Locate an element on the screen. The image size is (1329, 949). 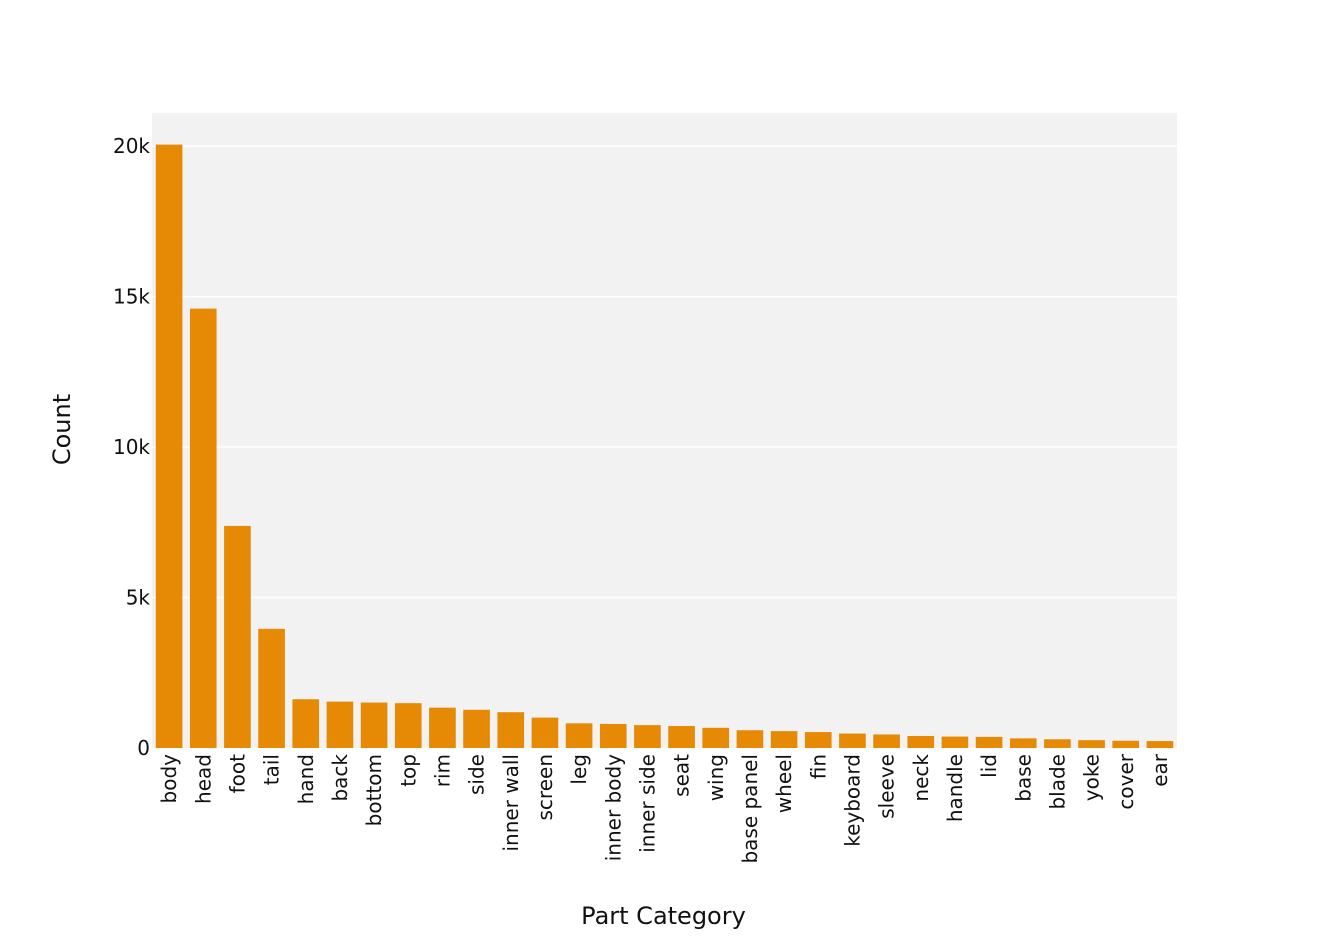
x-tick-label: inner body is located at coordinates (613, 807).